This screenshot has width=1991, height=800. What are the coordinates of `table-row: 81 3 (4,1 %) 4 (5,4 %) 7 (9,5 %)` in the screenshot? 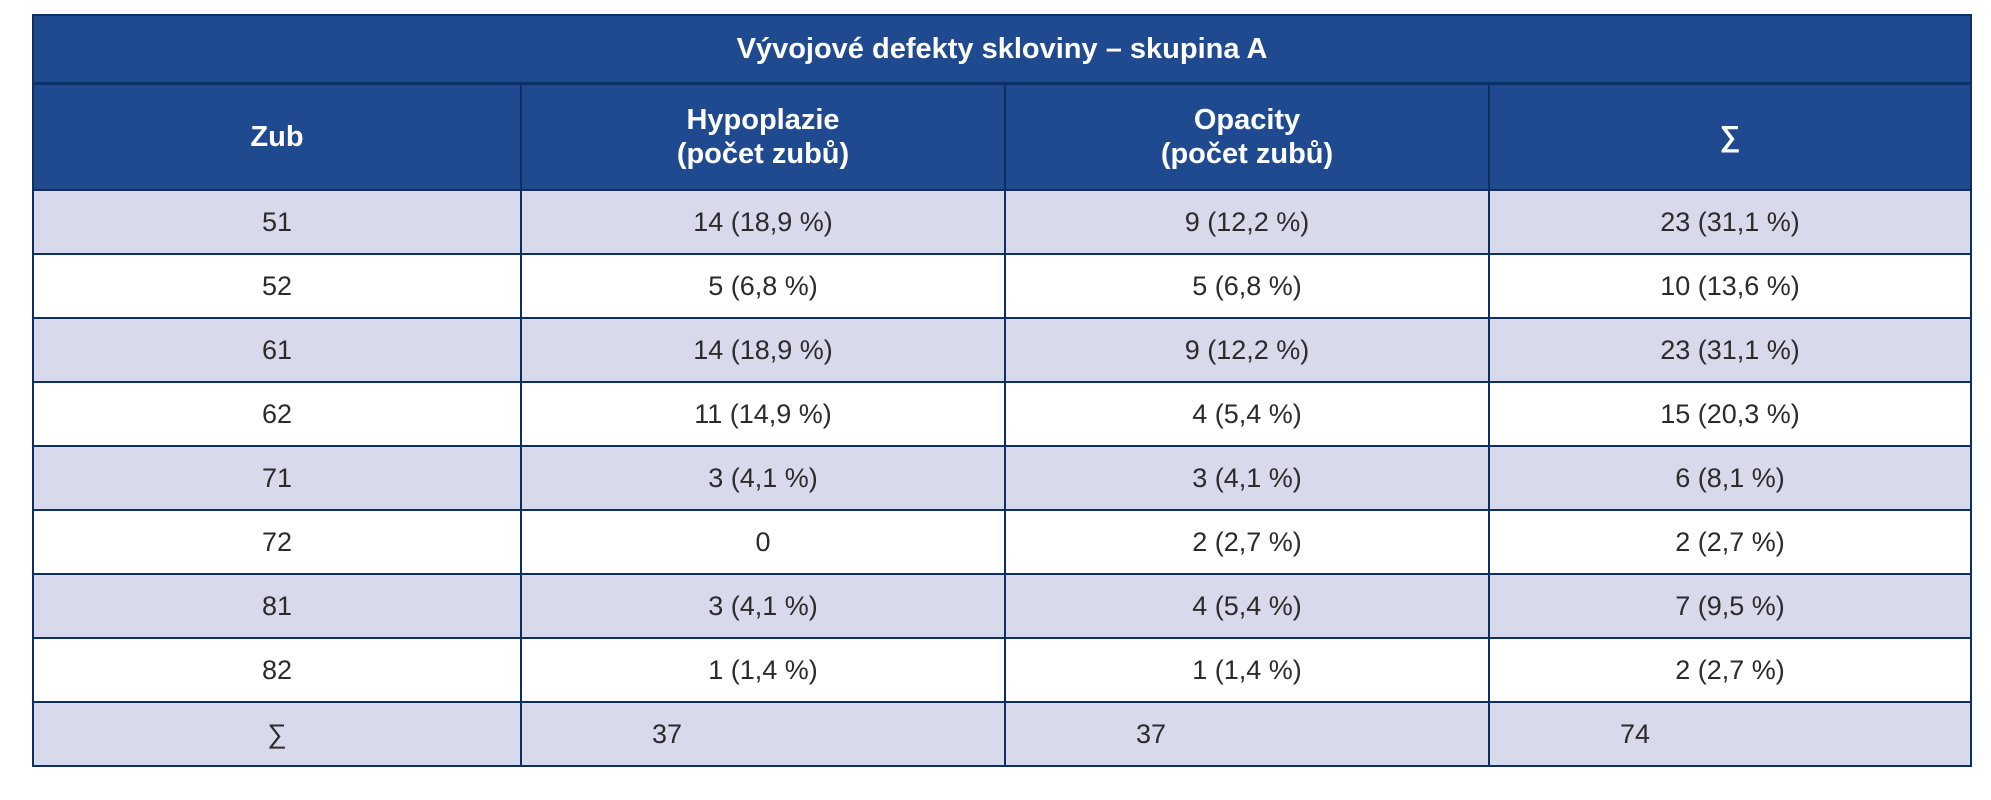 It's located at (1002, 606).